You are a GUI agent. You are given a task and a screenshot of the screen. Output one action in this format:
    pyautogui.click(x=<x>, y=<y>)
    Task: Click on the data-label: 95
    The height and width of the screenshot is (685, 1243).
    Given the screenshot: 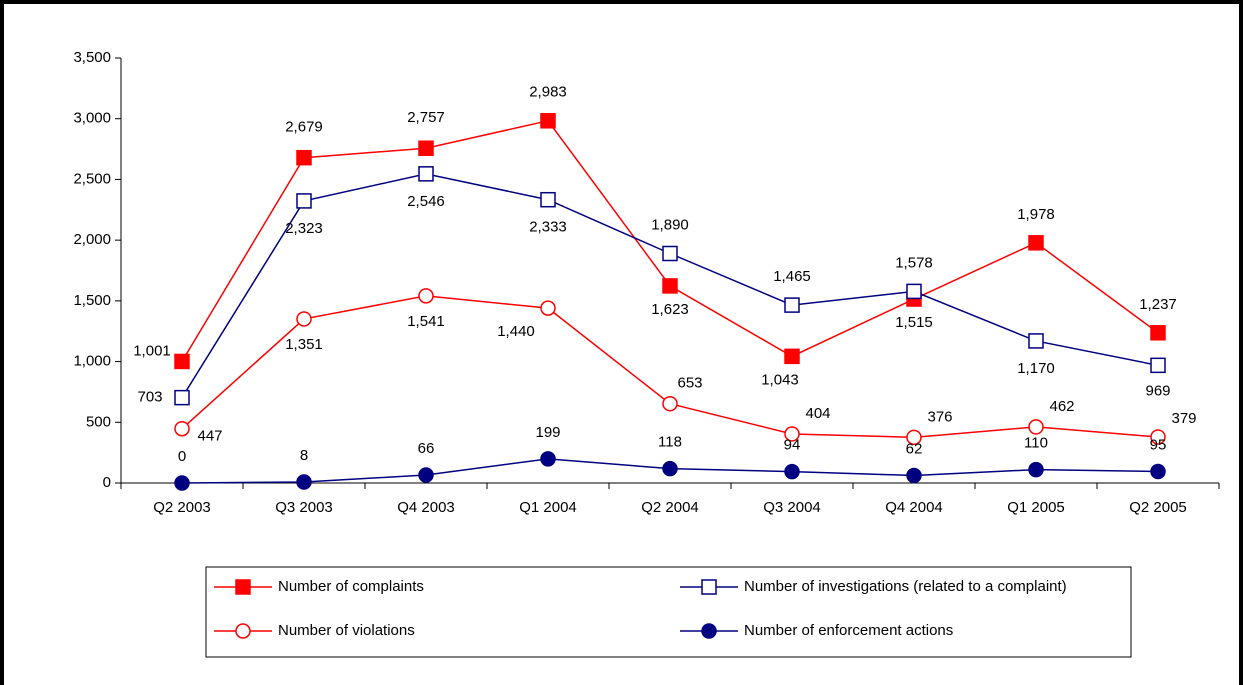 What is the action you would take?
    pyautogui.click(x=1158, y=444)
    